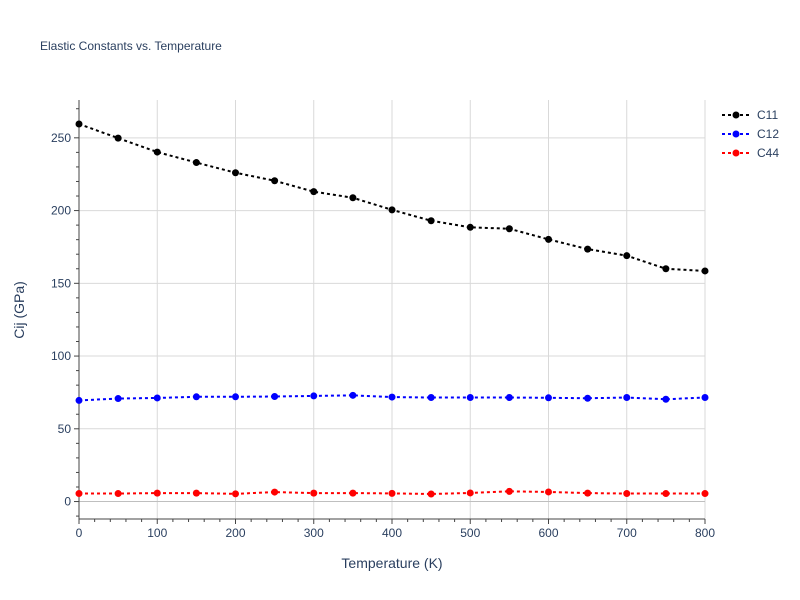 This screenshot has height=600, width=800. Describe the element at coordinates (705, 533) in the screenshot. I see `x-tick-label: 800` at that location.